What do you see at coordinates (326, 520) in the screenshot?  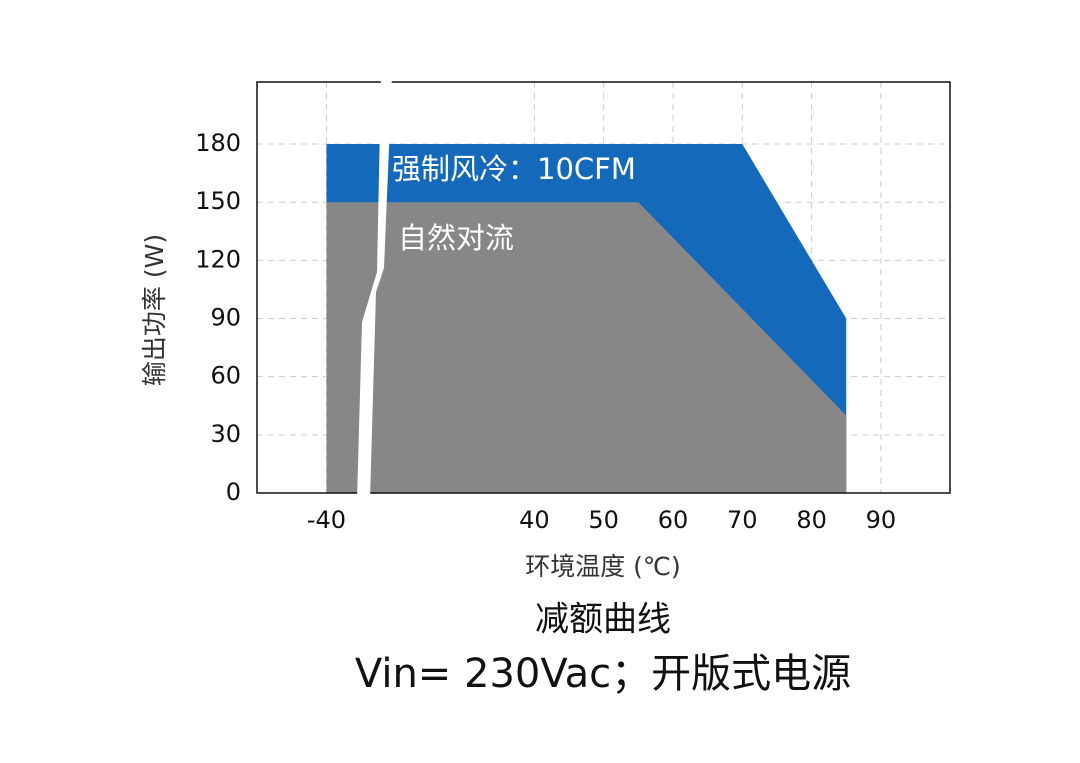 I see `x-tick-label: -40` at bounding box center [326, 520].